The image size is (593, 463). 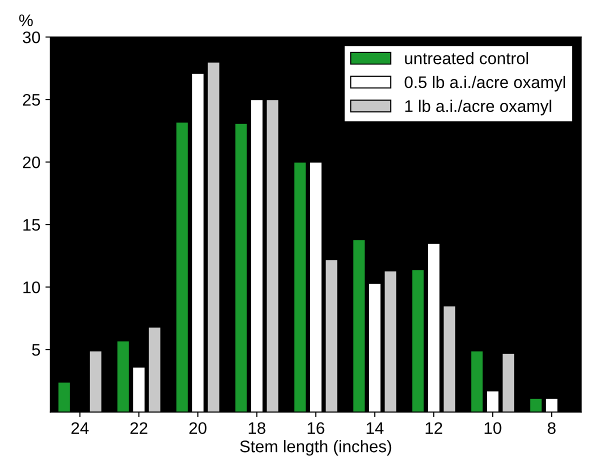 I want to click on y-tick-label: 10, so click(x=31, y=287).